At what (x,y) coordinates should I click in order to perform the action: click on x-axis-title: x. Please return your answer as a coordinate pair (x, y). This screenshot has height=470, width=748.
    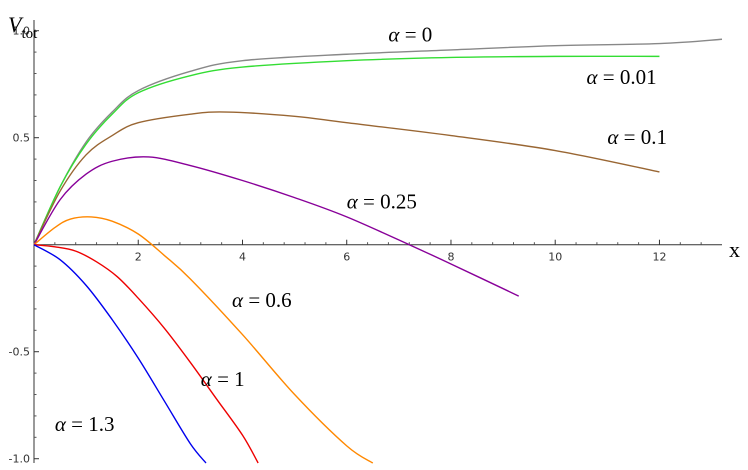
    Looking at the image, I should click on (734, 249).